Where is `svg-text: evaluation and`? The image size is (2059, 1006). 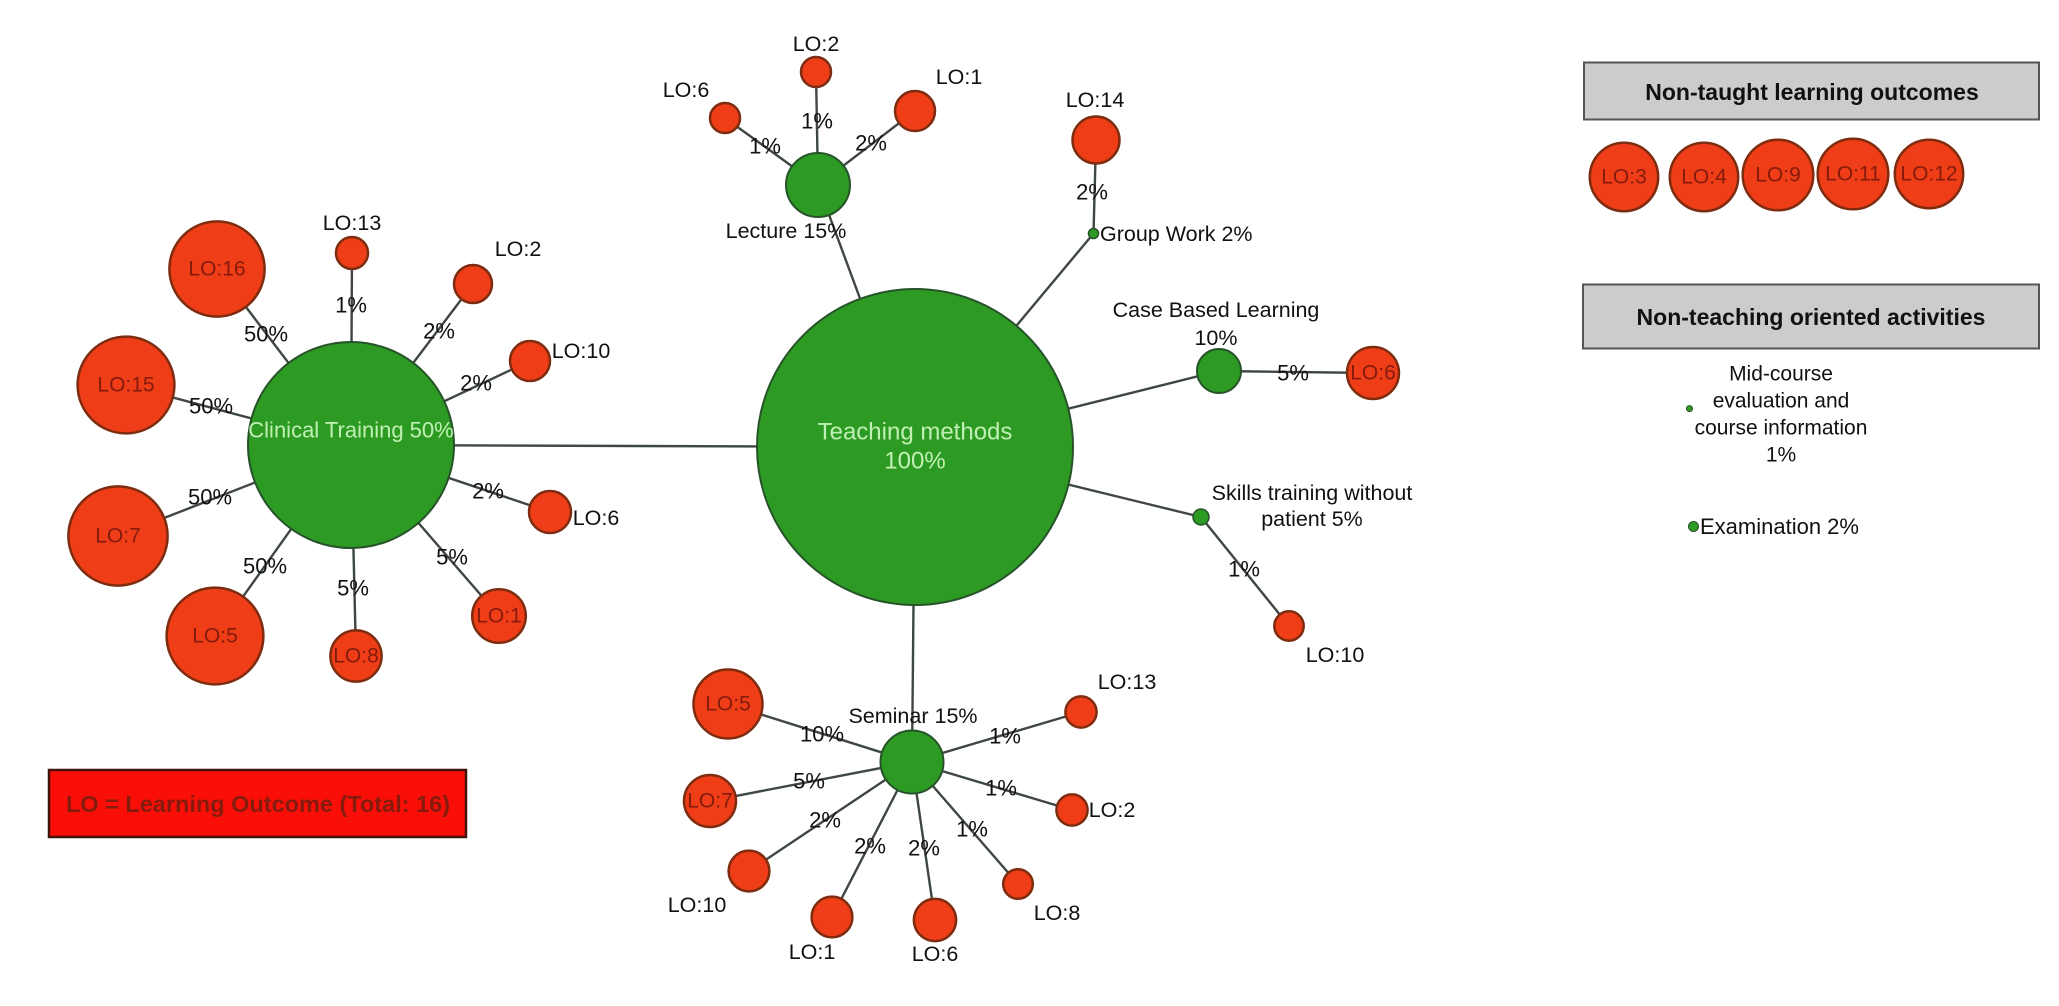
svg-text: evaluation and is located at coordinates (1781, 401).